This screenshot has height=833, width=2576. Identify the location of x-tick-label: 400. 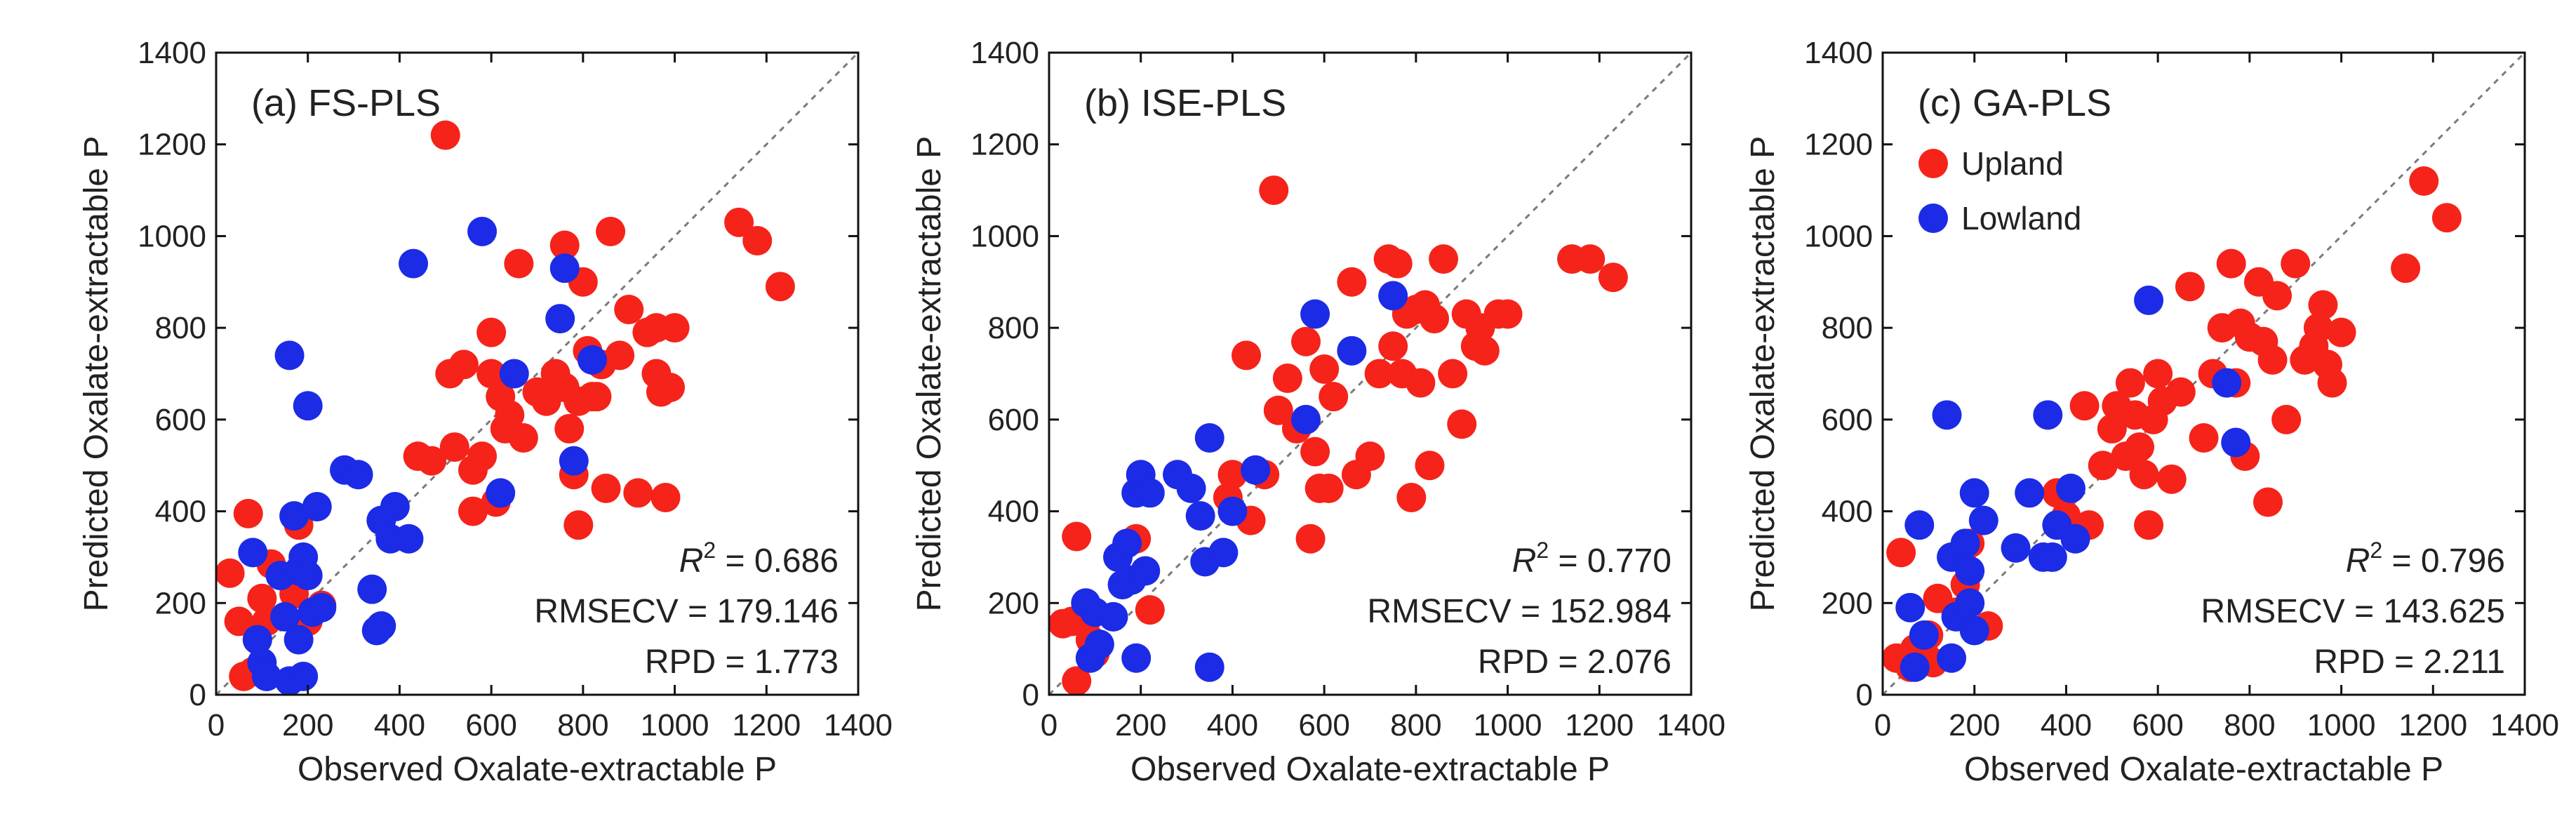
(399, 725).